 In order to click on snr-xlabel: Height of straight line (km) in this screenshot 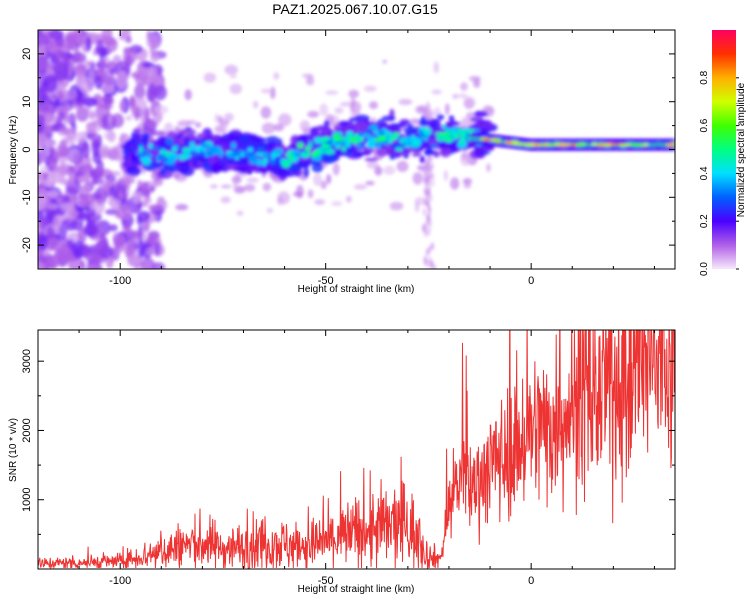, I will do `click(356, 589)`.